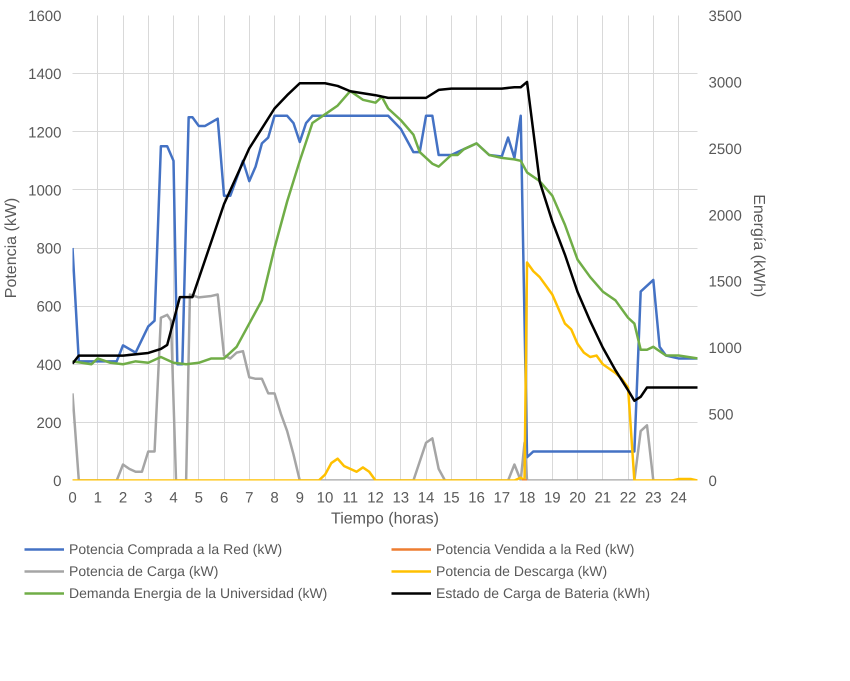 The width and height of the screenshot is (850, 681). Describe the element at coordinates (45, 16) in the screenshot. I see `y-tick-label: 1600` at that location.